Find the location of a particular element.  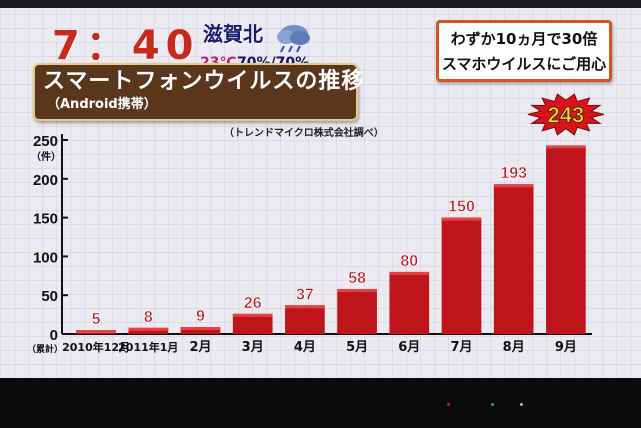

y-tick-label: 250 is located at coordinates (45, 141).